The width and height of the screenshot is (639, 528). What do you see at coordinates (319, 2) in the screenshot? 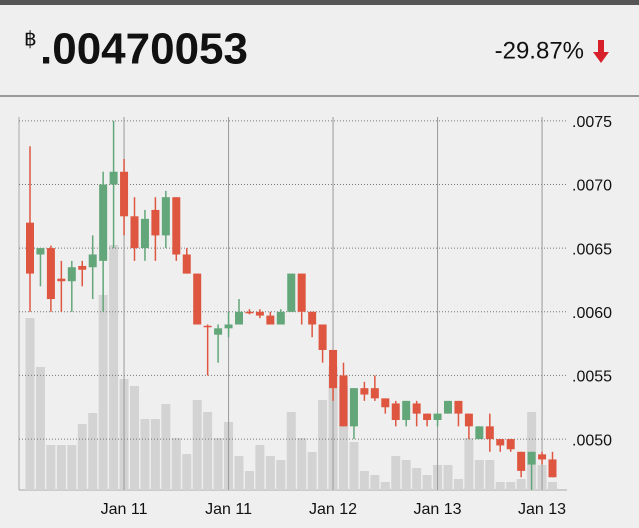
I see `top-bar` at bounding box center [319, 2].